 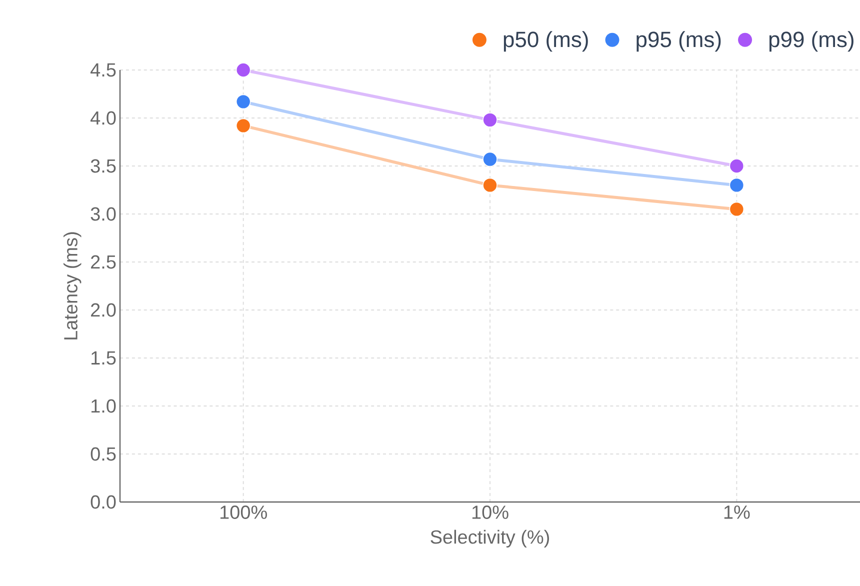 What do you see at coordinates (103, 118) in the screenshot?
I see `y-tick-label: 4.0` at bounding box center [103, 118].